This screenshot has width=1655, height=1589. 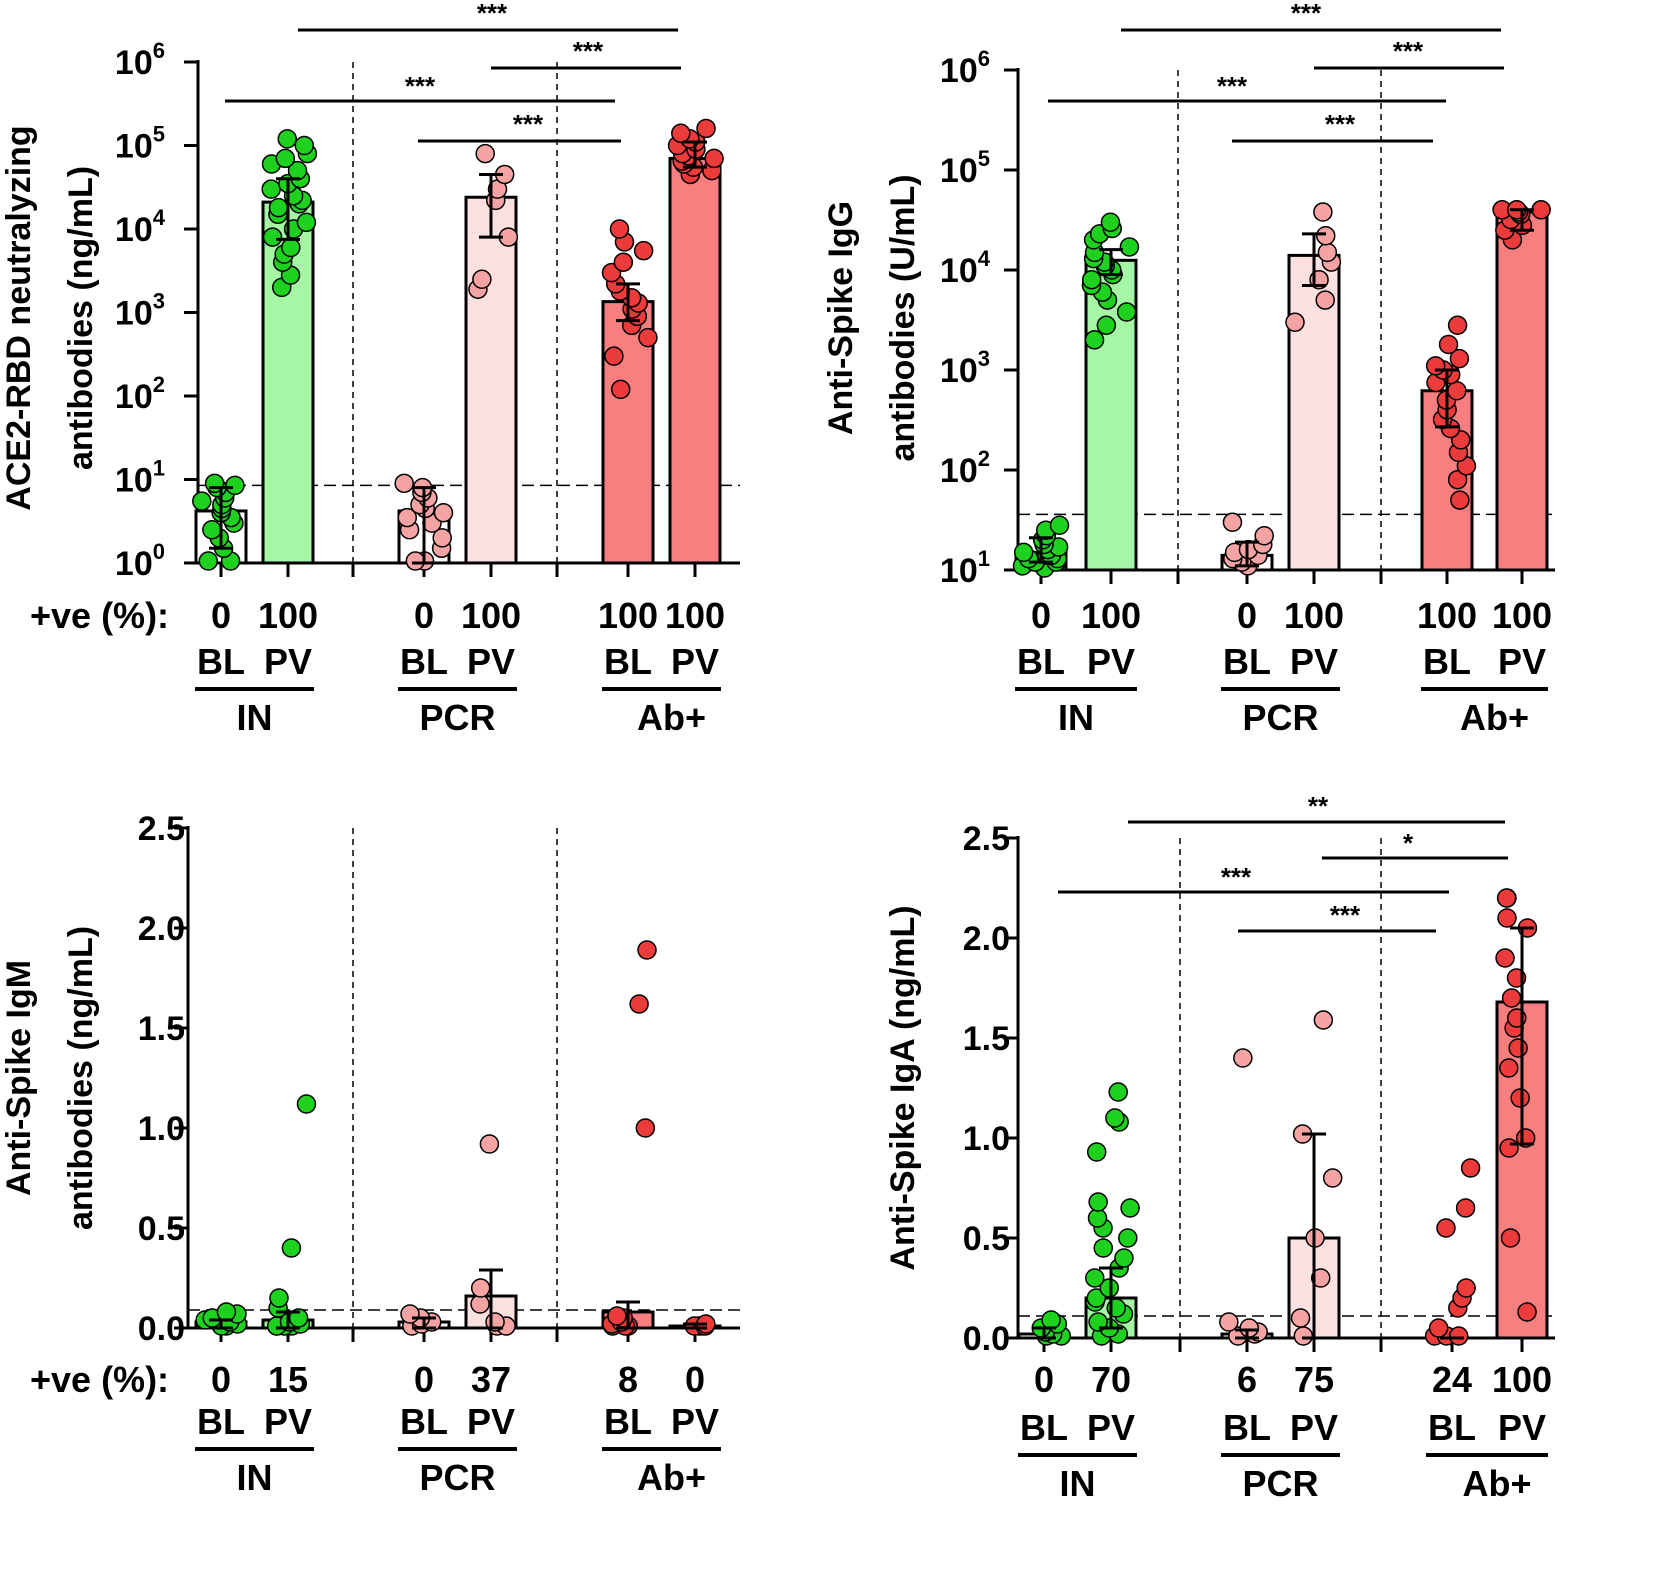 What do you see at coordinates (1247, 1379) in the screenshot?
I see `positive-percent-label: 6` at bounding box center [1247, 1379].